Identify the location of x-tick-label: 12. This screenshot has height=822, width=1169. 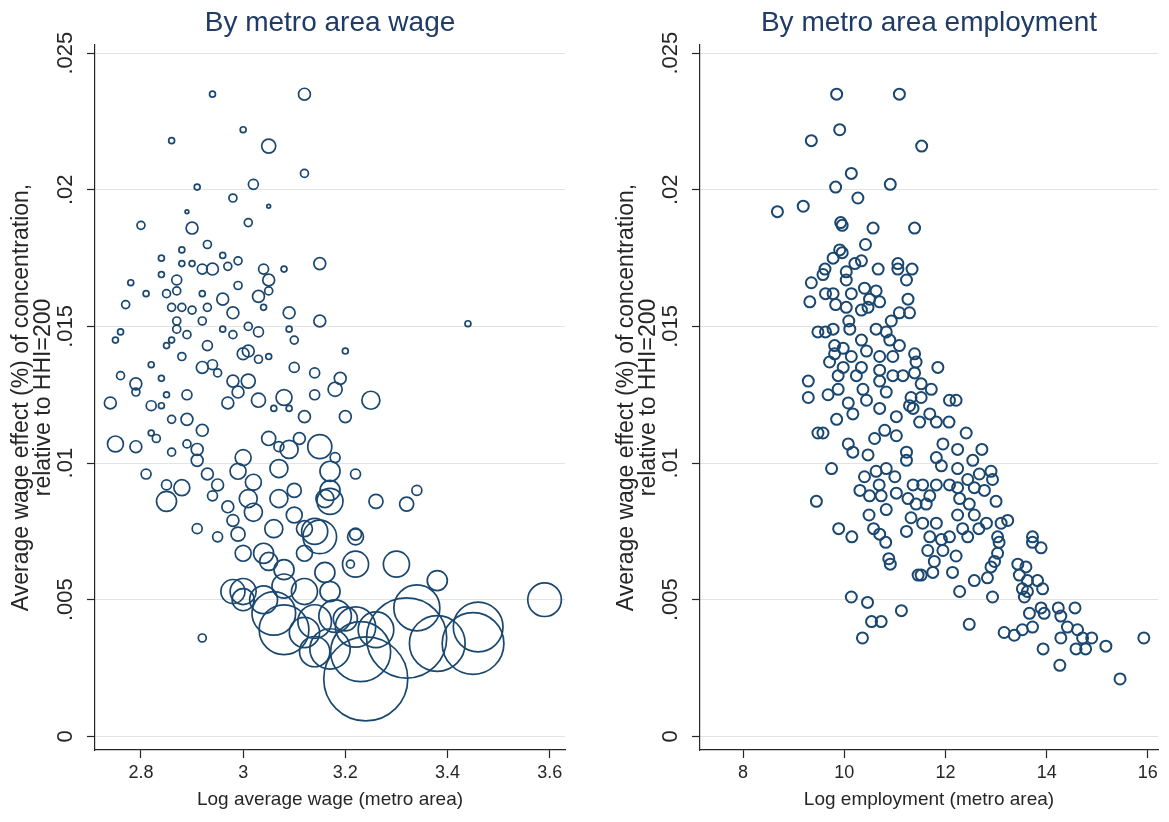
(945, 771).